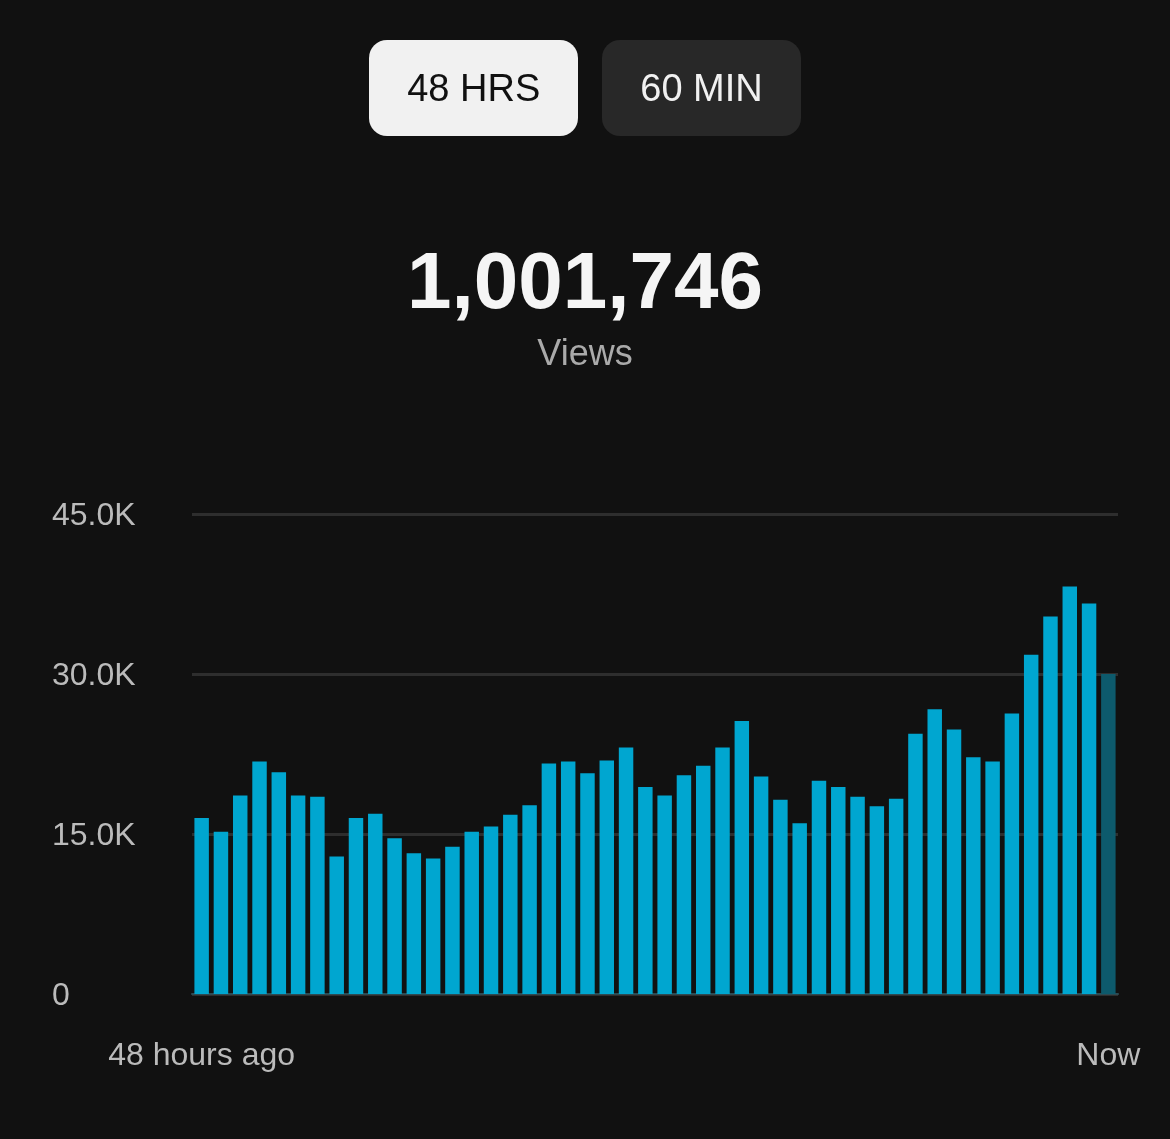 Image resolution: width=1170 pixels, height=1139 pixels. What do you see at coordinates (61, 994) in the screenshot?
I see `y-tick-label: 0` at bounding box center [61, 994].